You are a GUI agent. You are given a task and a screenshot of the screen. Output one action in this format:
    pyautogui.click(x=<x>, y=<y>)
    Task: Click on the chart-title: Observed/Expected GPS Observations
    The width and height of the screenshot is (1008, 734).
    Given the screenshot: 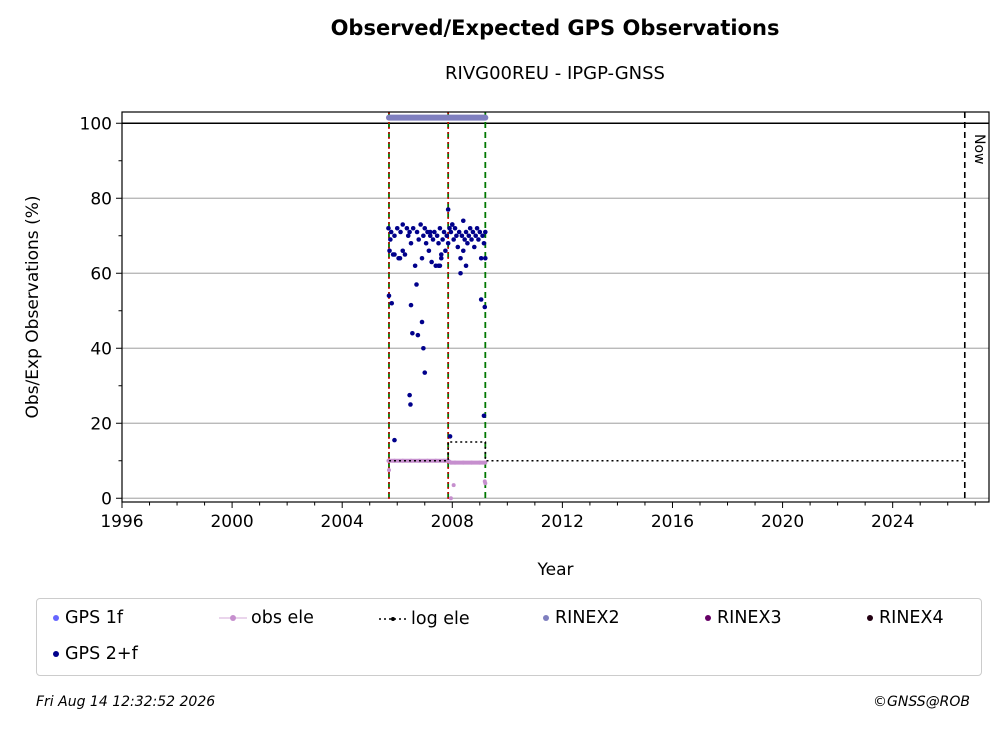 What is the action you would take?
    pyautogui.click(x=555, y=28)
    